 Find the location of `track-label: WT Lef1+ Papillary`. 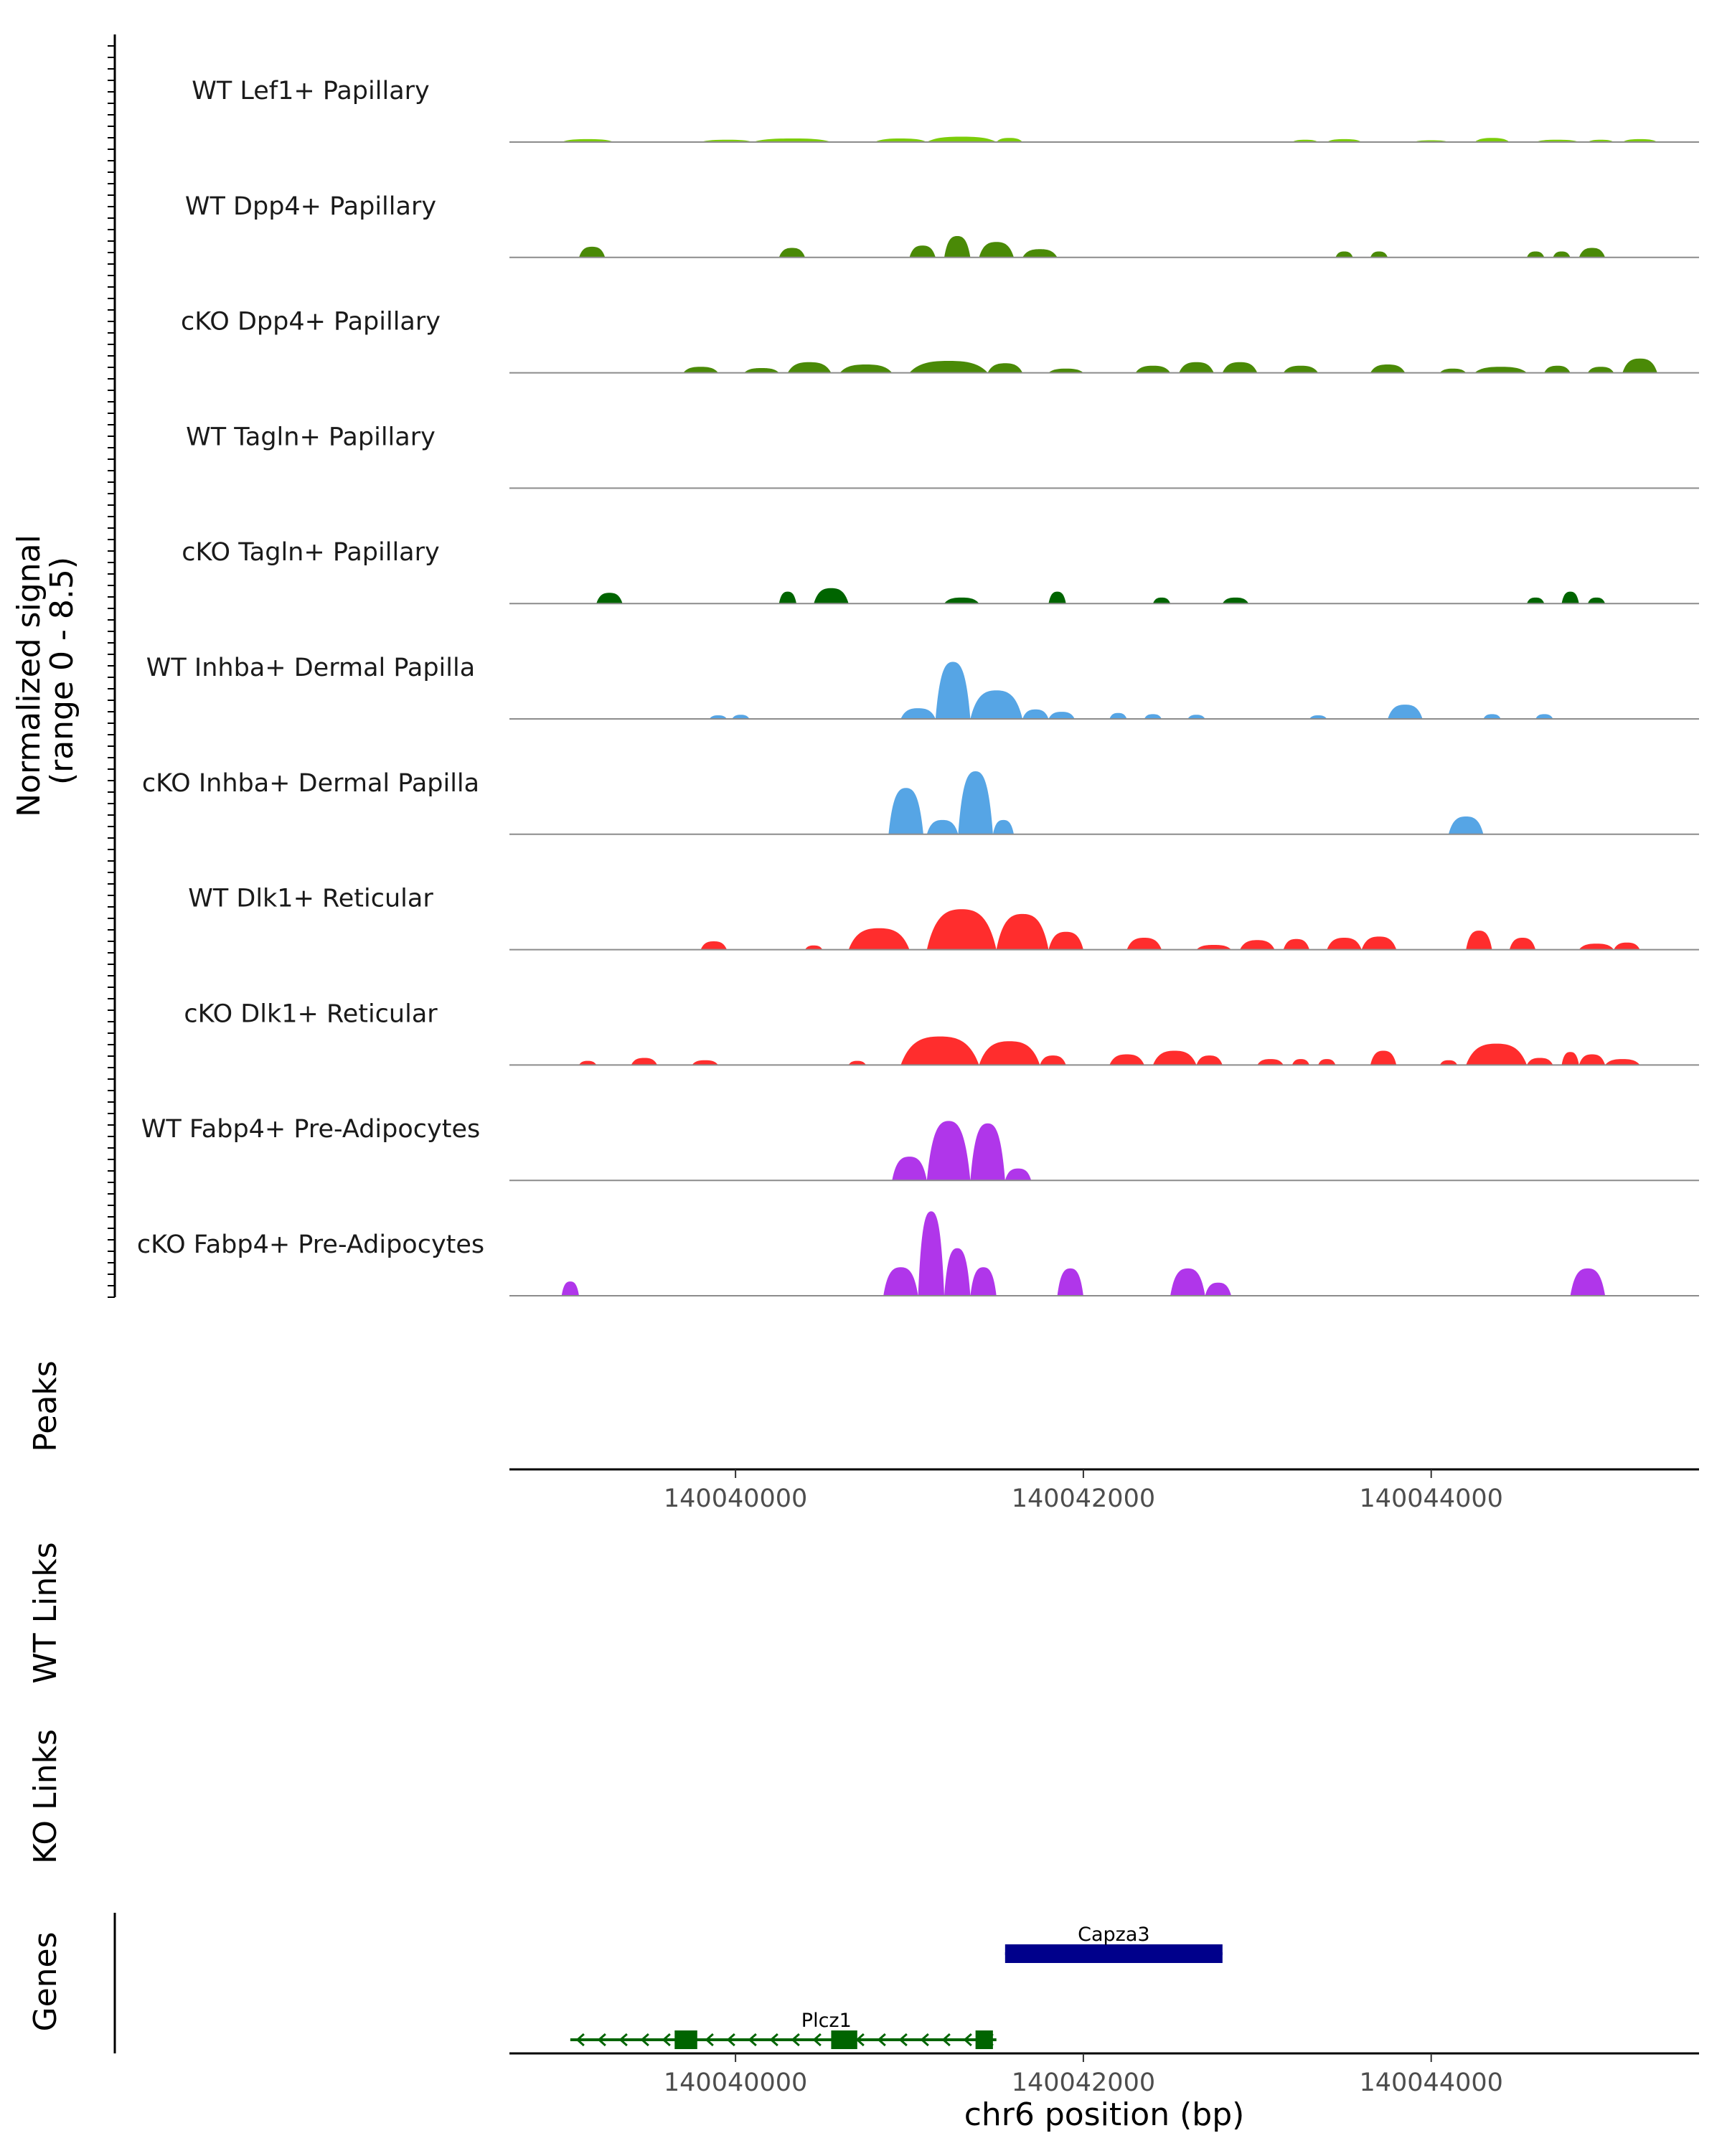

track-label: WT Lef1+ Papillary is located at coordinates (311, 91).